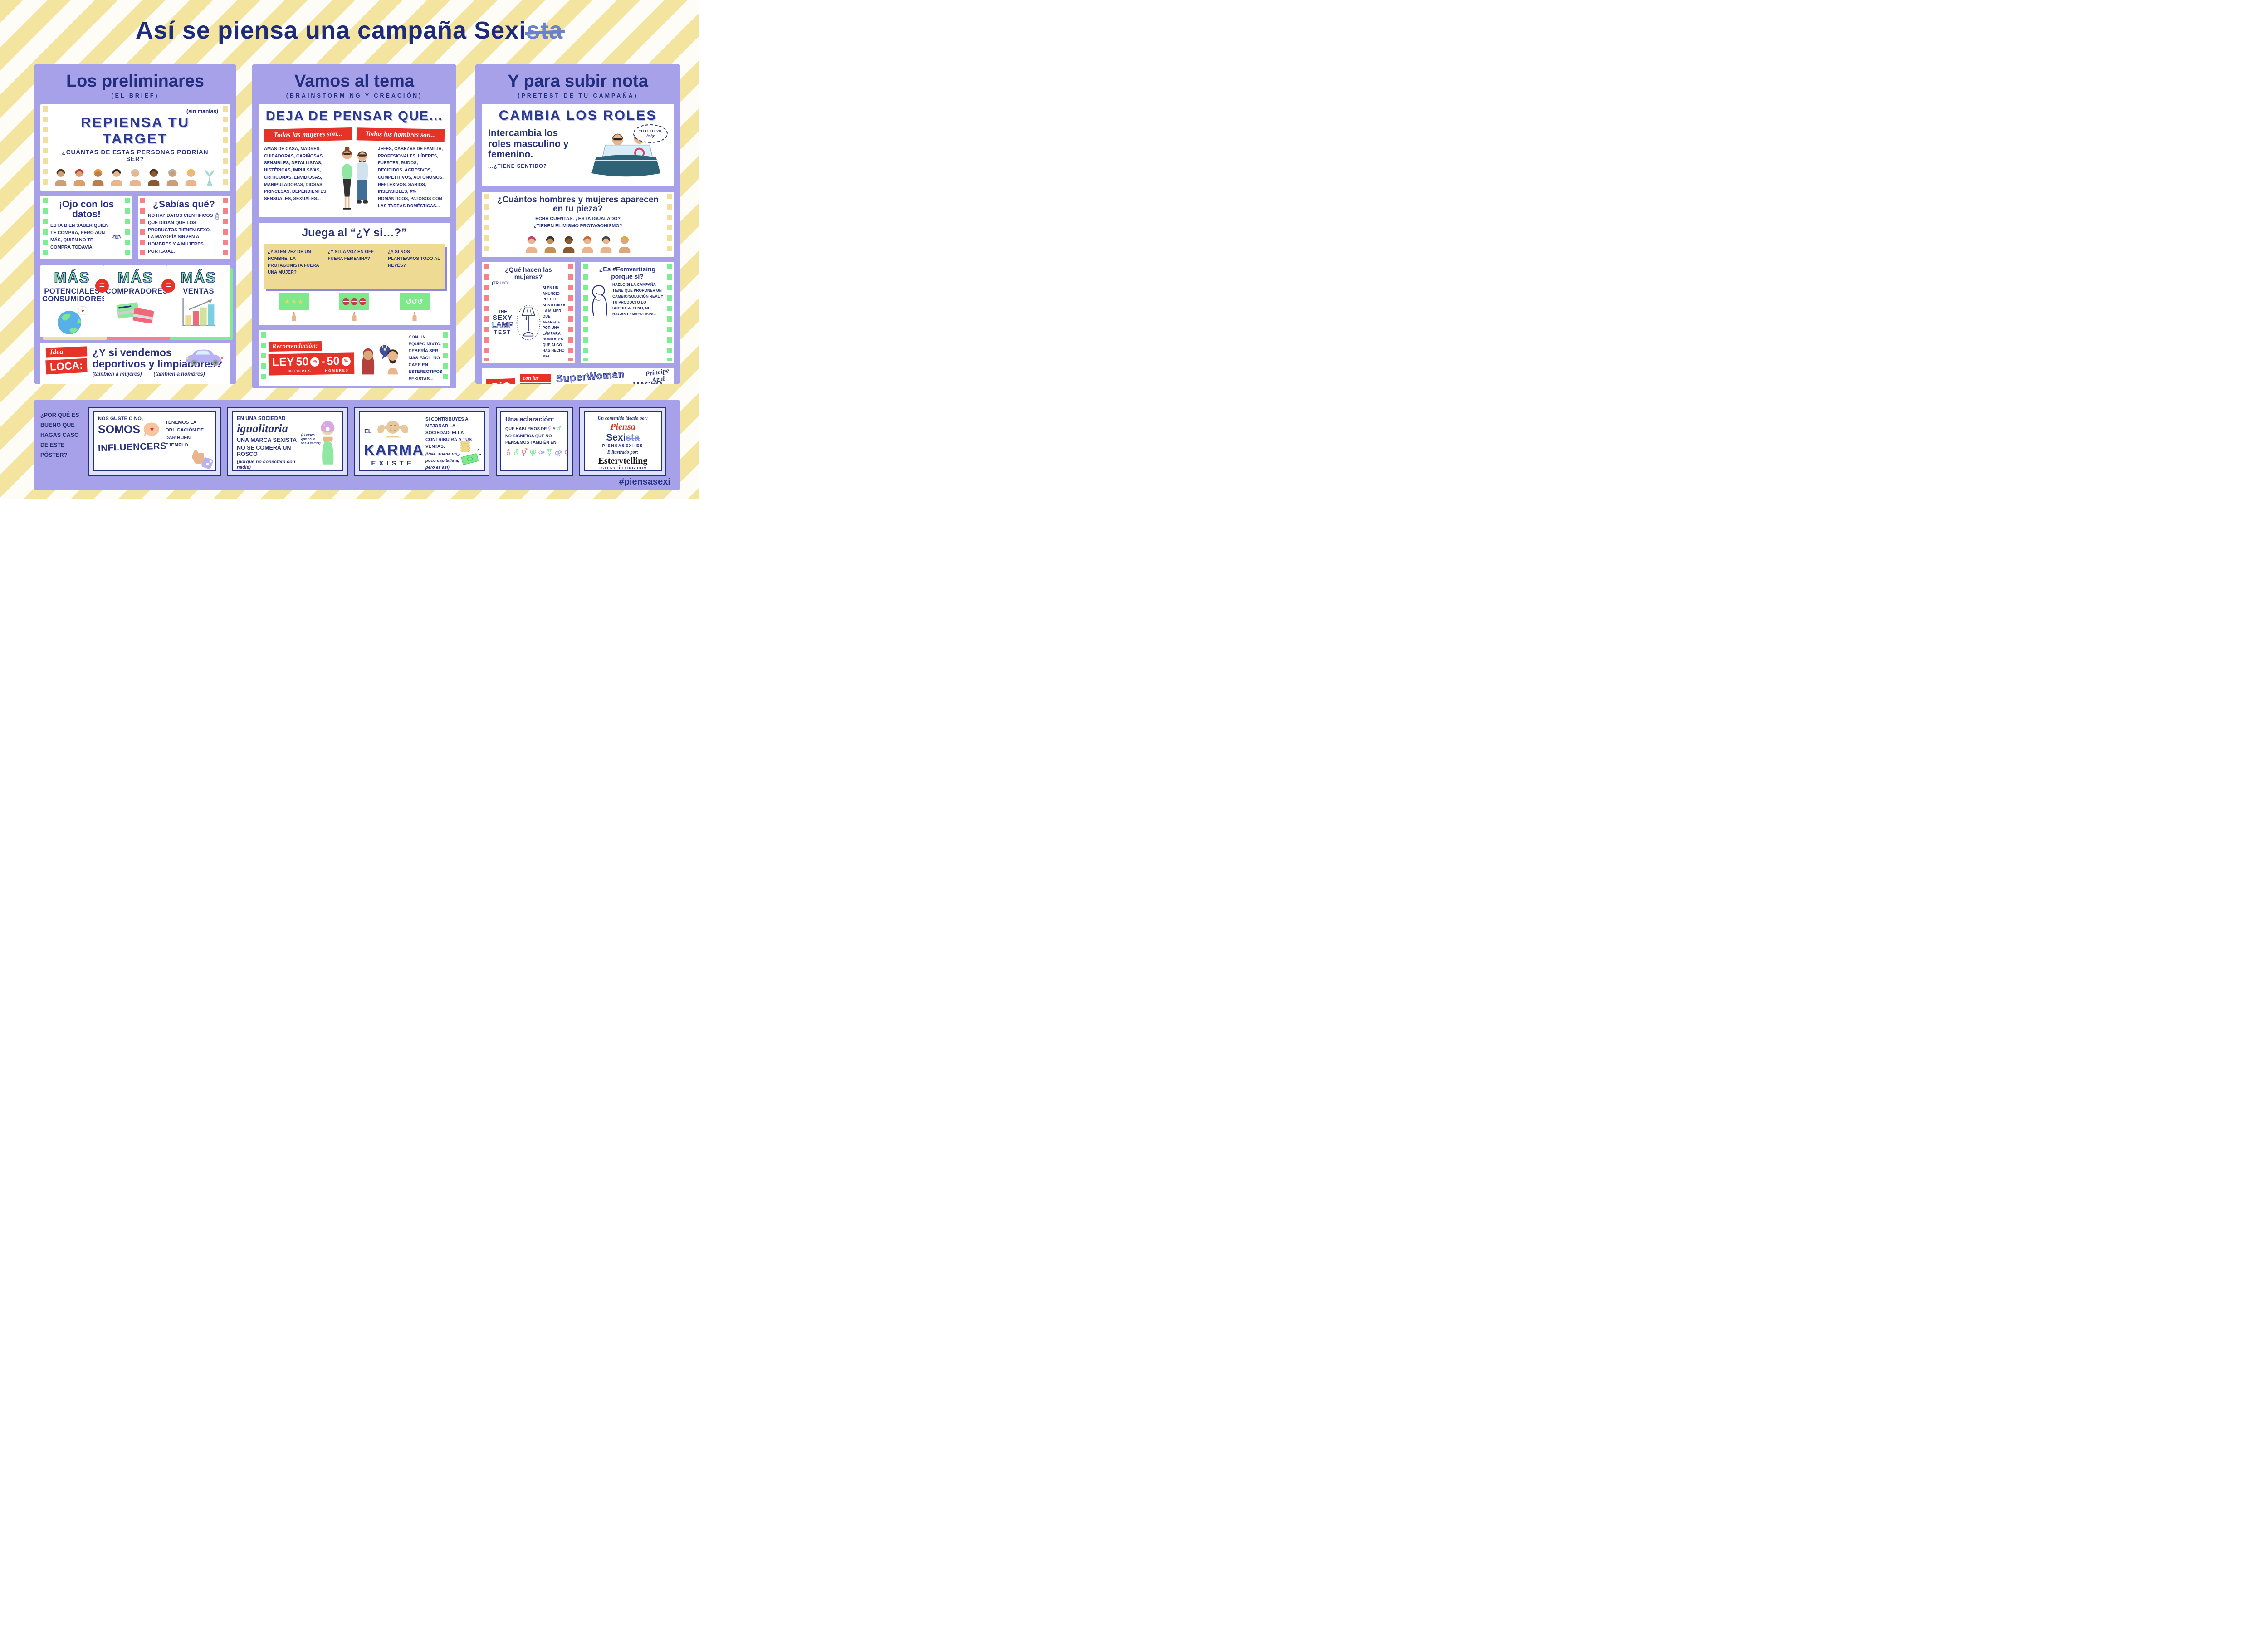  Describe the element at coordinates (135, 85) in the screenshot. I see `column1-header: Los preliminares (EL BRIEF)` at that location.